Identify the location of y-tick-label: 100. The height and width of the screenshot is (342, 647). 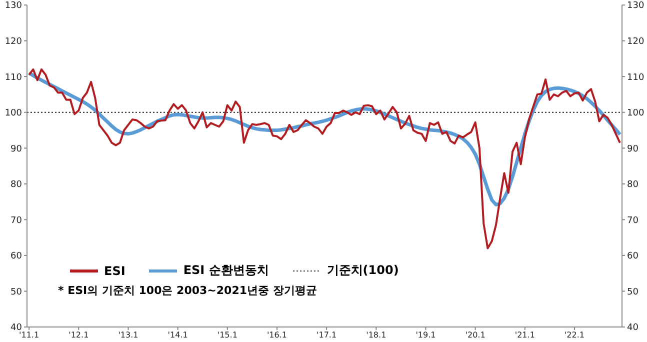
(13, 113).